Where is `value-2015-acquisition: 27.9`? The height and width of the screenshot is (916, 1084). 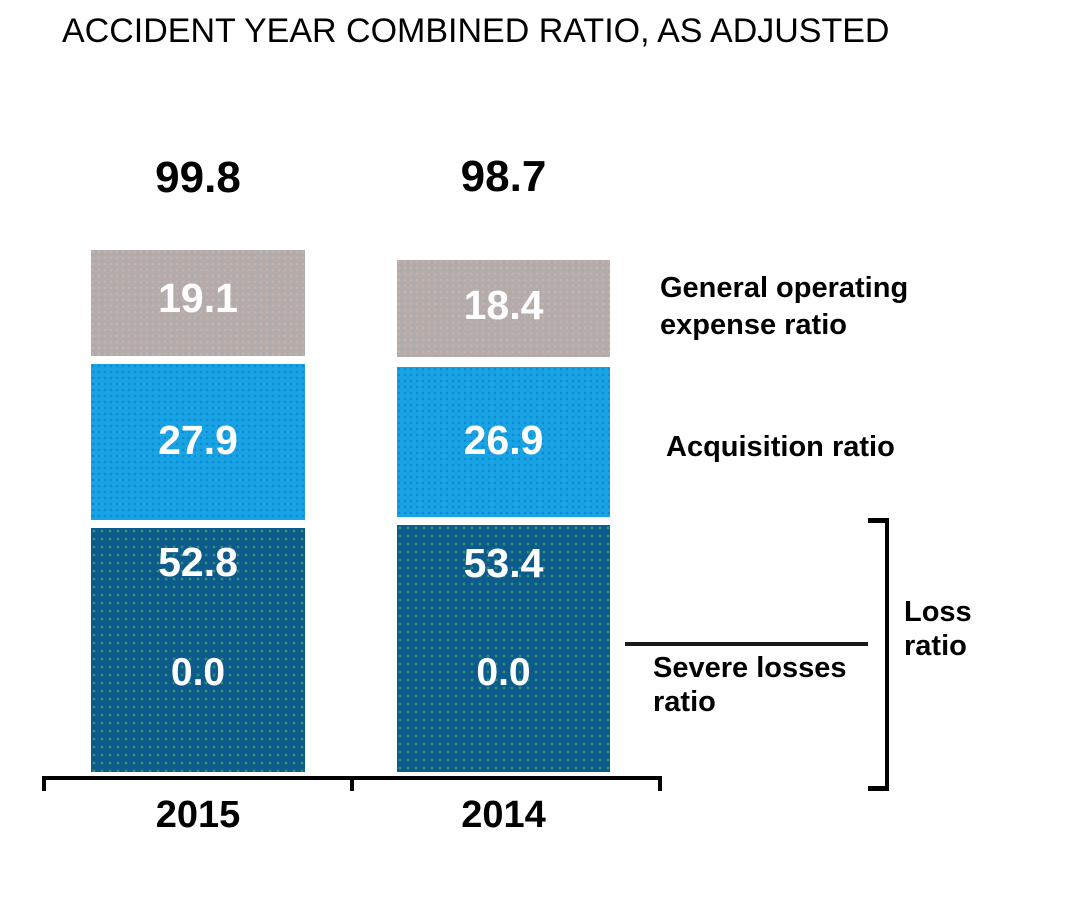
value-2015-acquisition: 27.9 is located at coordinates (198, 440).